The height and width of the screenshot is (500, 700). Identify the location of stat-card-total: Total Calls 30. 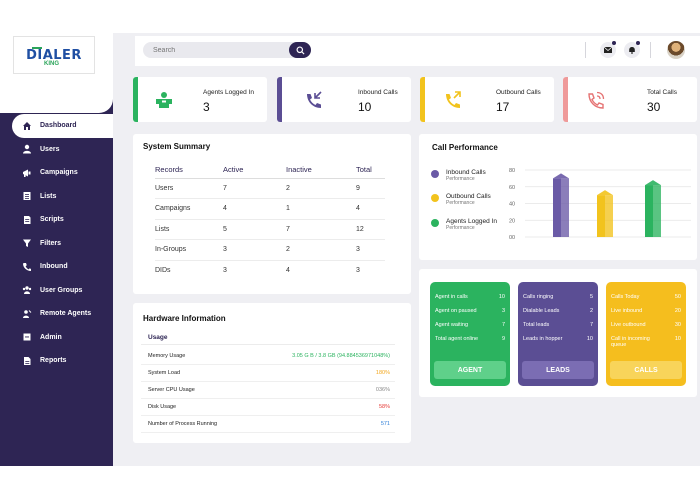
(630, 99).